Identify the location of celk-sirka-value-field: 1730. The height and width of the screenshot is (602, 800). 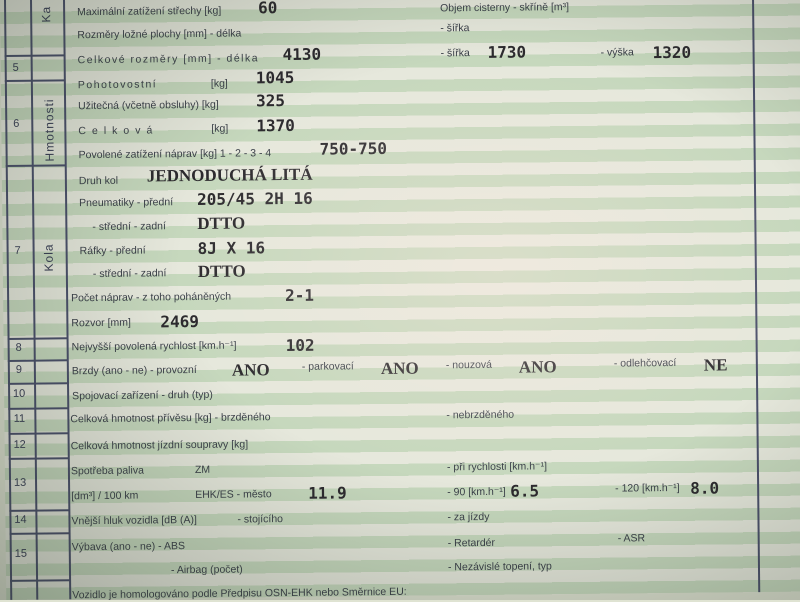
(507, 52).